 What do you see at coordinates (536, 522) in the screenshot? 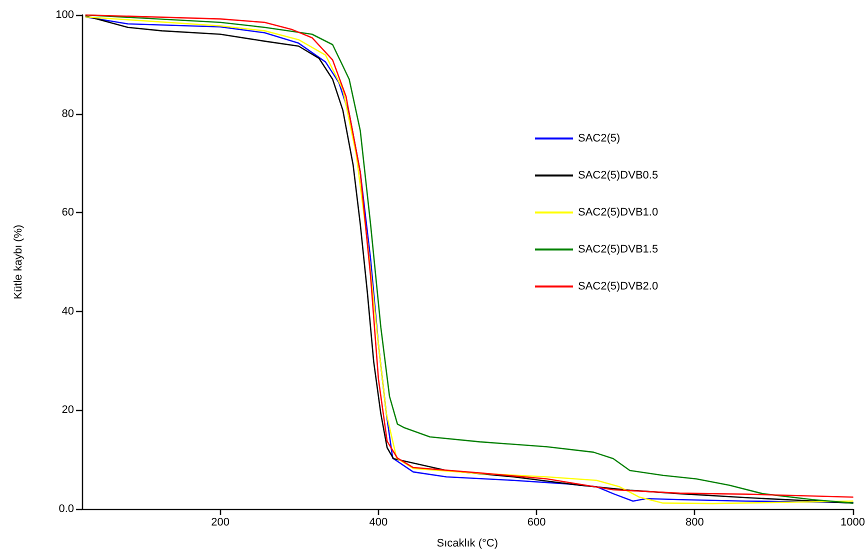
I see `x-tick-label: 600` at bounding box center [536, 522].